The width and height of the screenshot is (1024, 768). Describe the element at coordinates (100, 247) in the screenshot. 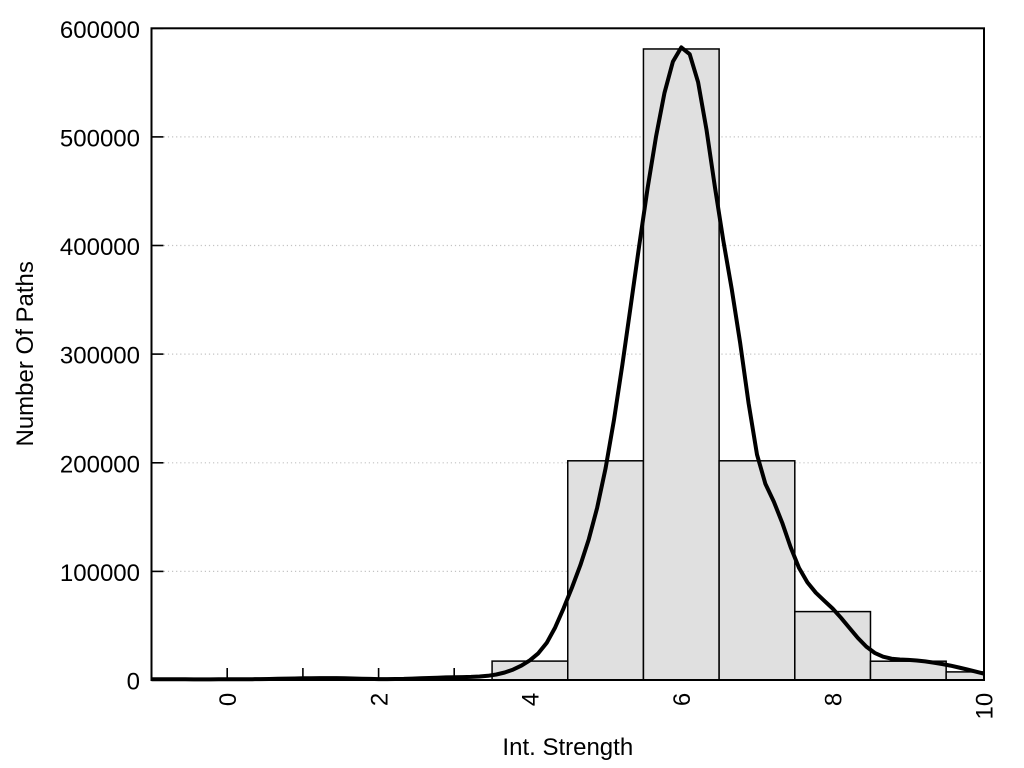

I see `svg-text: 400000` at that location.